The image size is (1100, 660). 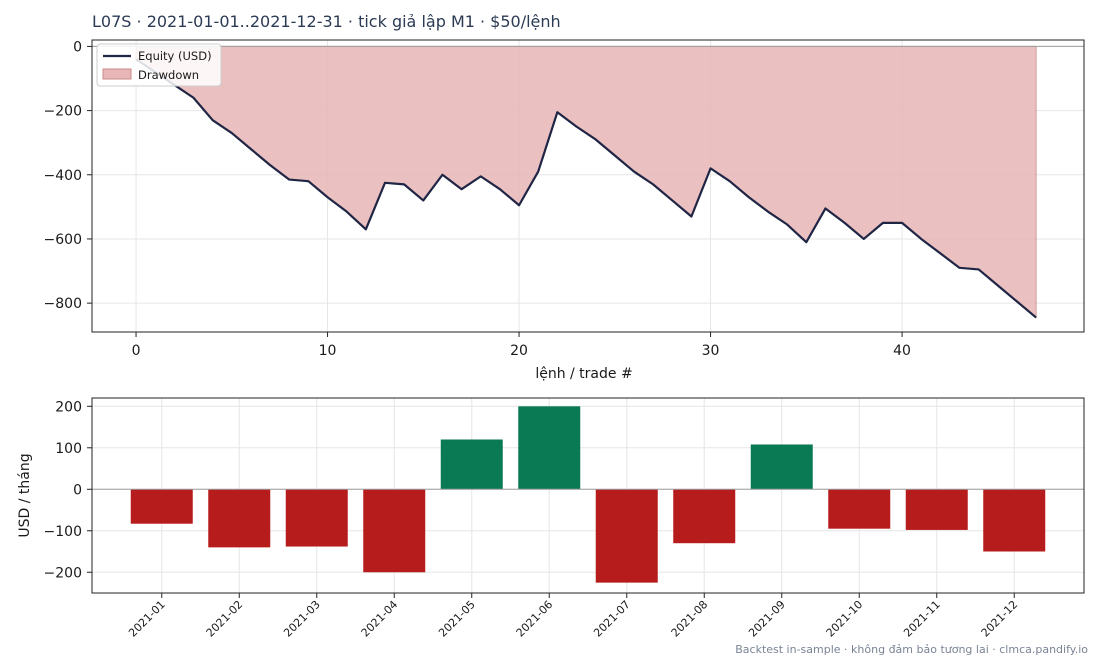 What do you see at coordinates (767, 619) in the screenshot?
I see `x-tick-label: 2021-09` at bounding box center [767, 619].